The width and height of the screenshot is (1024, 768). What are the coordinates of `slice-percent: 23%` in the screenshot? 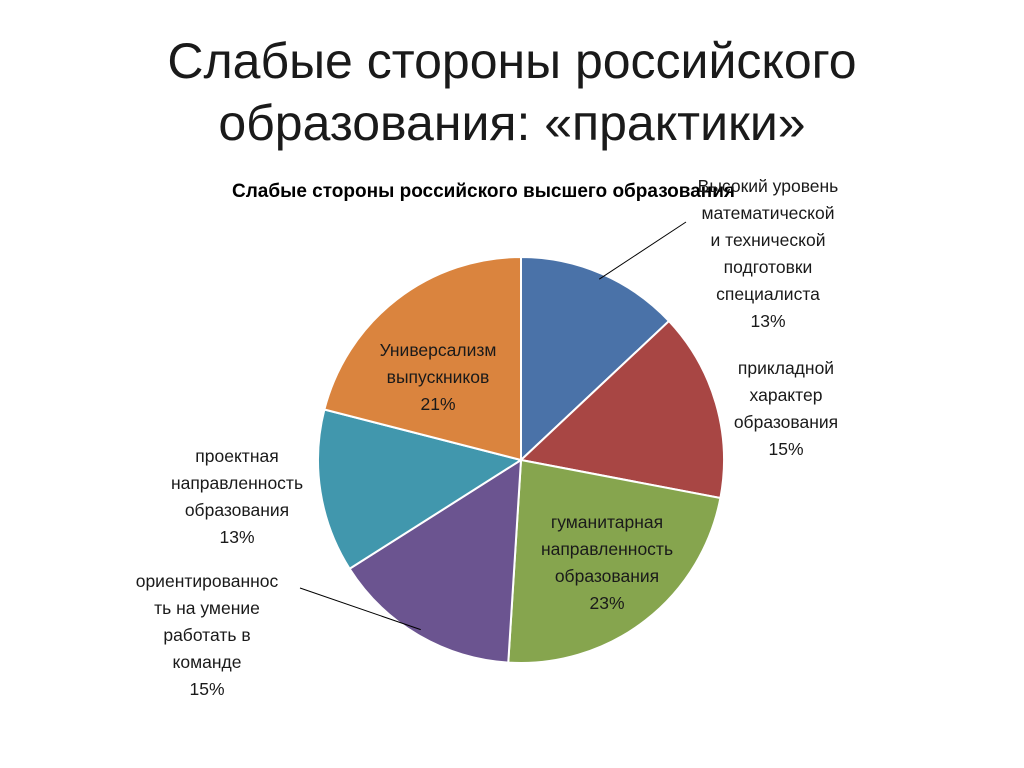 It's located at (607, 603).